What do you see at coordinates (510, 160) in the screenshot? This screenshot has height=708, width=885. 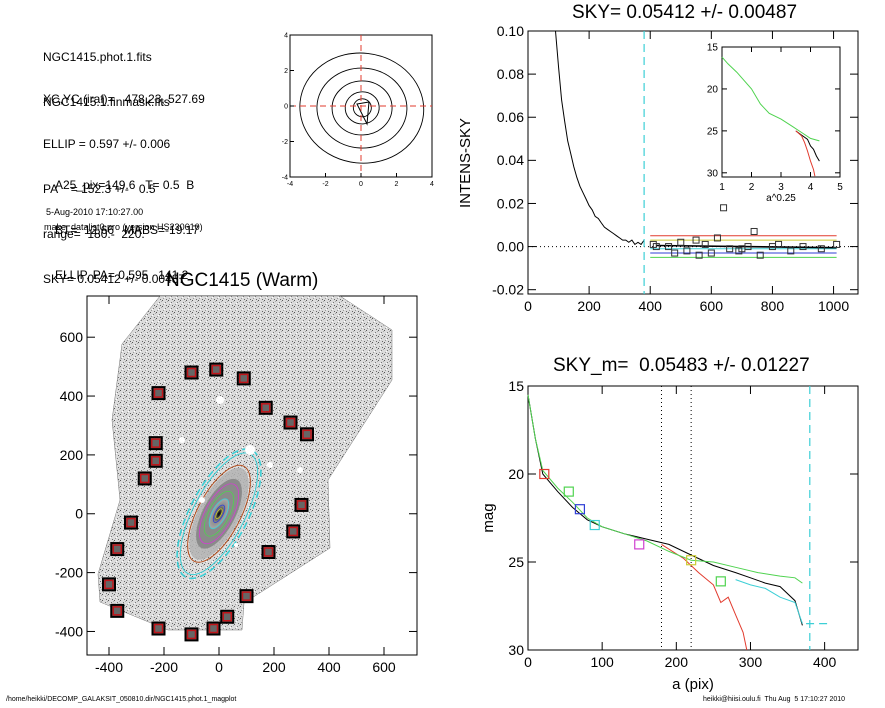 I see `y-tick-label: 0.04` at bounding box center [510, 160].